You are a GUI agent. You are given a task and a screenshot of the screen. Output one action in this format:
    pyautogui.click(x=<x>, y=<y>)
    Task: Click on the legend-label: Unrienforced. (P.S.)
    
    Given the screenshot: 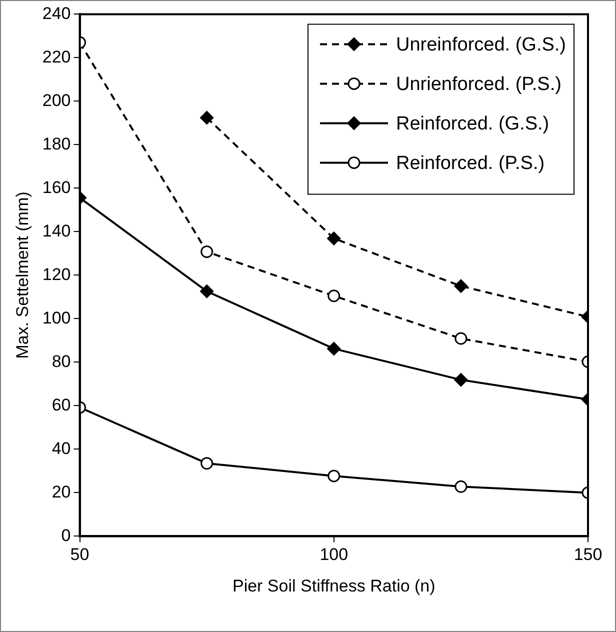 What is the action you would take?
    pyautogui.click(x=479, y=84)
    